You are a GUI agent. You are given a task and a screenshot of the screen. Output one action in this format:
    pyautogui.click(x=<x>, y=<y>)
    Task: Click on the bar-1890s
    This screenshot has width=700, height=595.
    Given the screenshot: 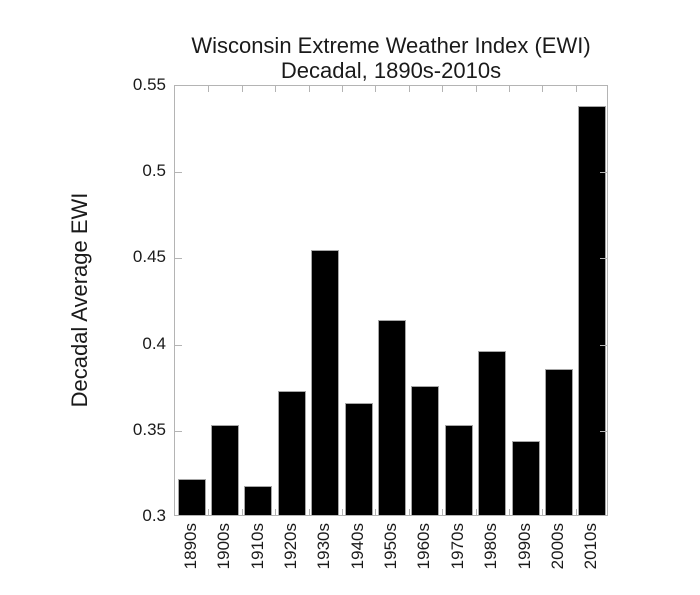 What is the action you would take?
    pyautogui.click(x=191, y=496)
    